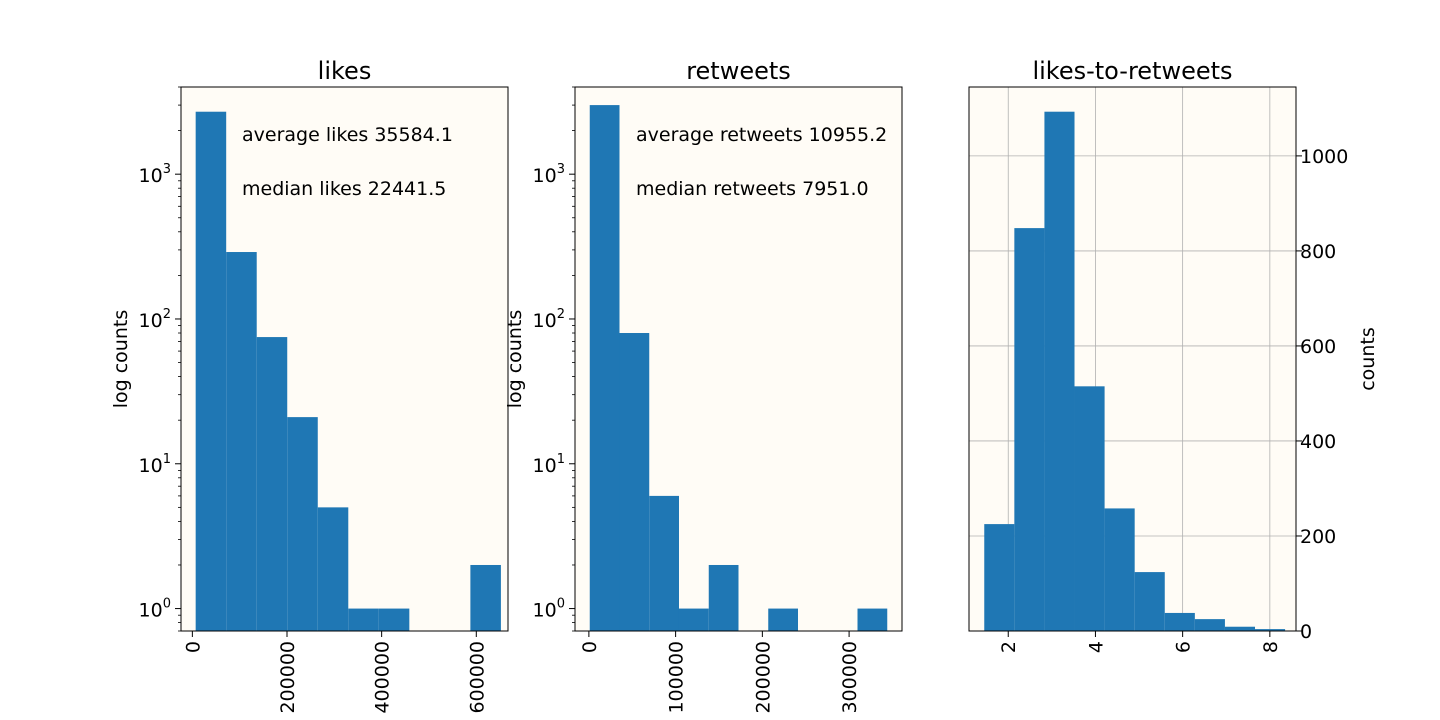 This screenshot has height=720, width=1440. I want to click on x-tick-label: 300000, so click(850, 677).